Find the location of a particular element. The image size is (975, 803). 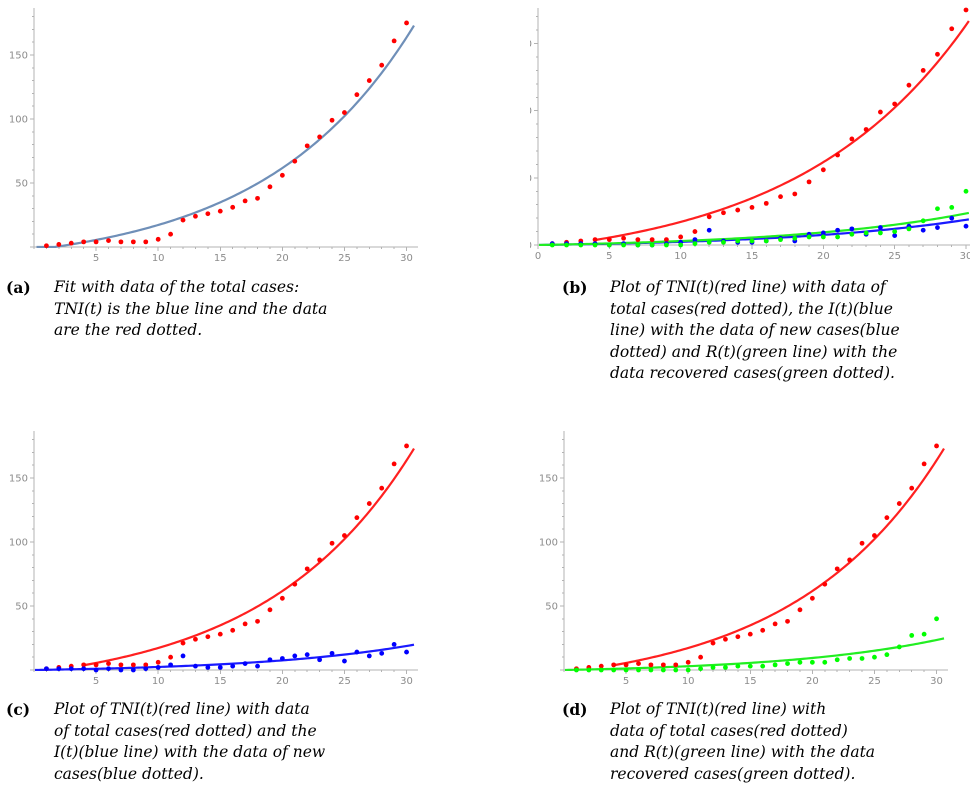

plot-c: 5 10 15 20 25 30 50 100 150 is located at coordinates (210, 557).